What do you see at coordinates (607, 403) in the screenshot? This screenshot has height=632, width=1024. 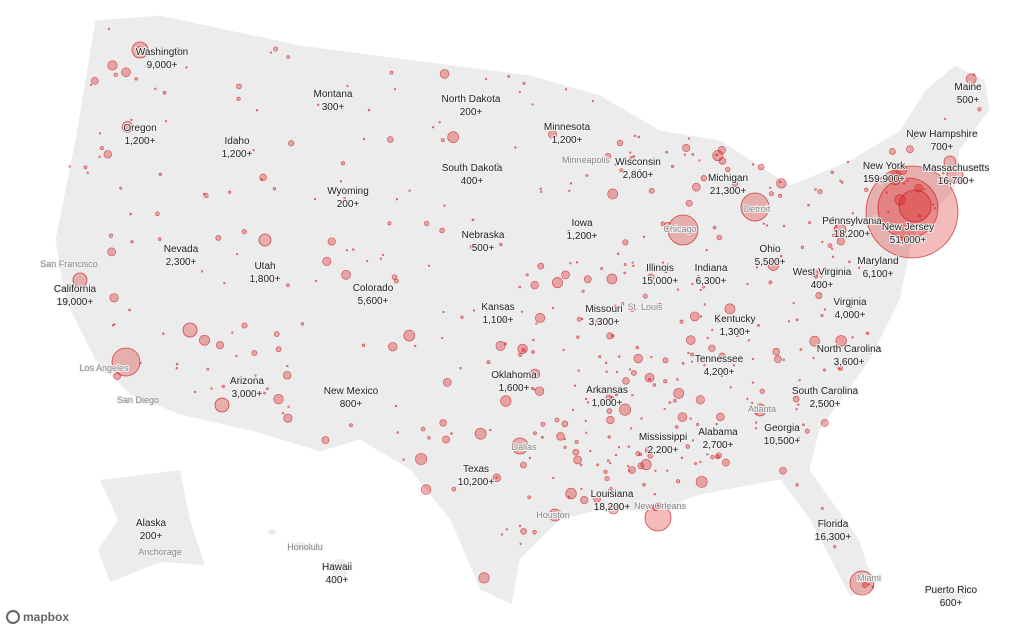 I see `state-count: 1,000+` at bounding box center [607, 403].